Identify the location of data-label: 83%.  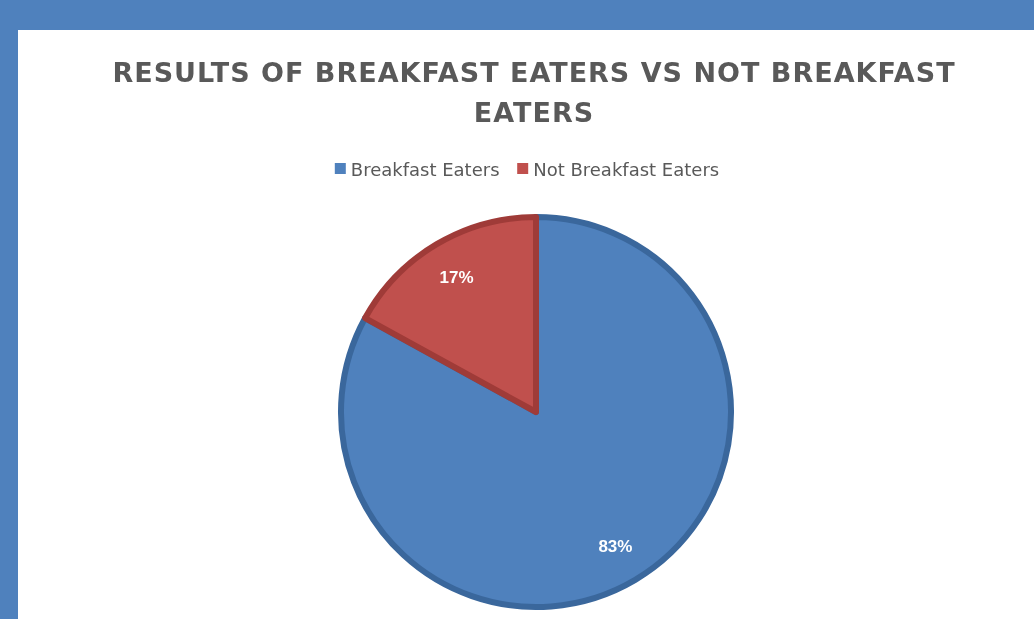
(615, 546).